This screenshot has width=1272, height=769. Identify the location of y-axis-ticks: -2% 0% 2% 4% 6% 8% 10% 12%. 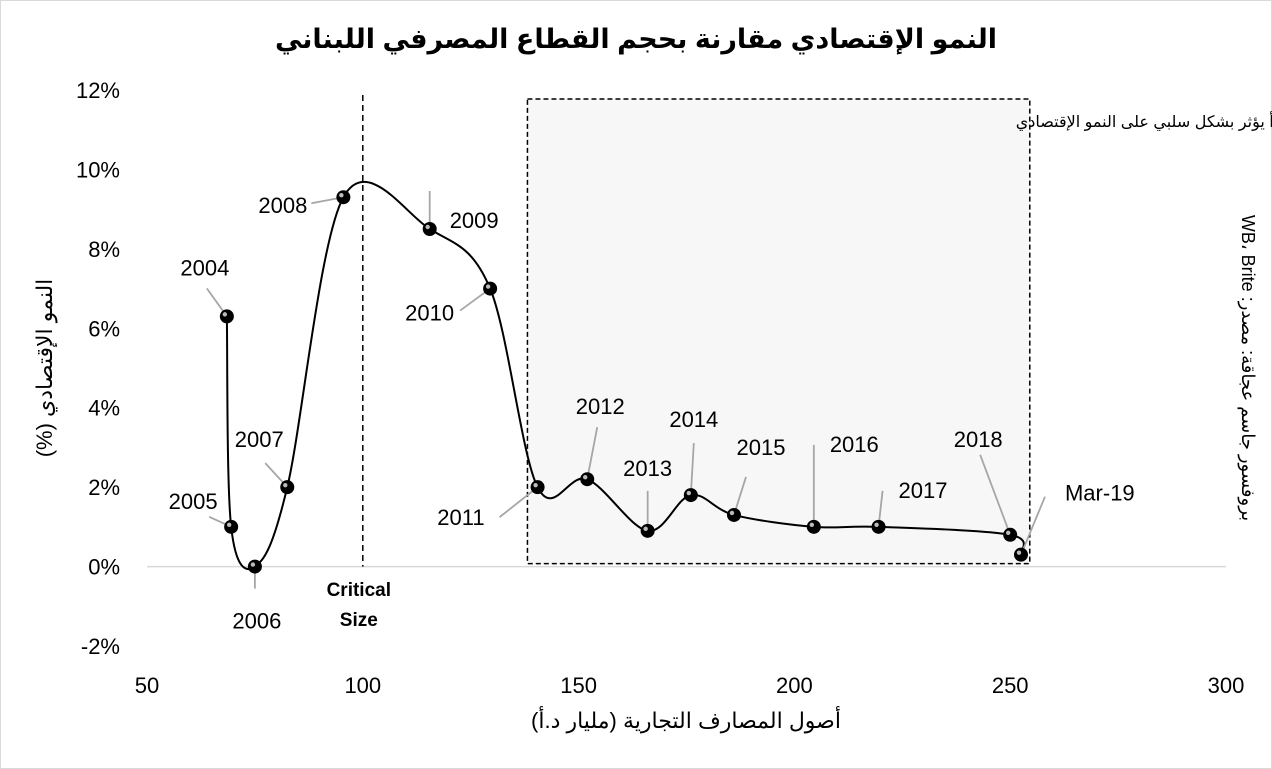
(98, 368).